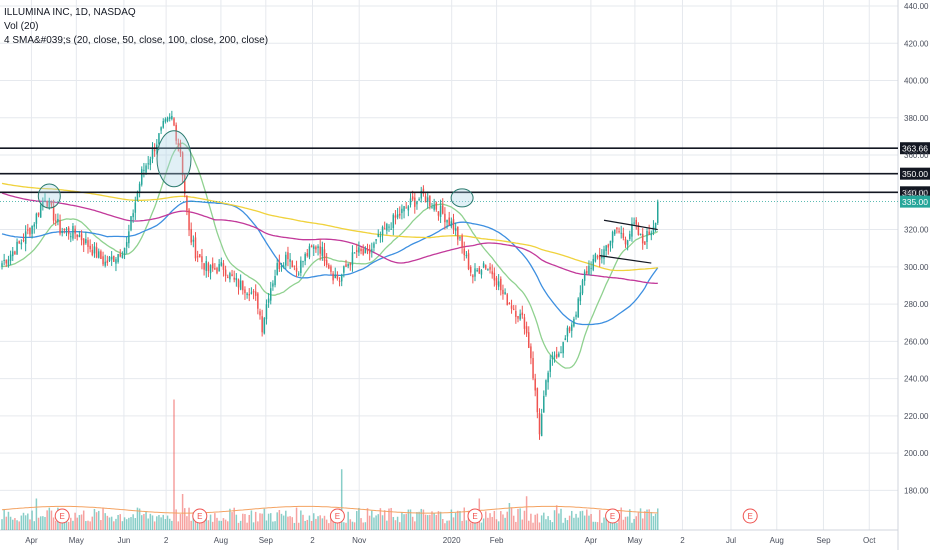  I want to click on symbol-title: ILLUMINA INC, 1D, NASDAQ, so click(70, 12).